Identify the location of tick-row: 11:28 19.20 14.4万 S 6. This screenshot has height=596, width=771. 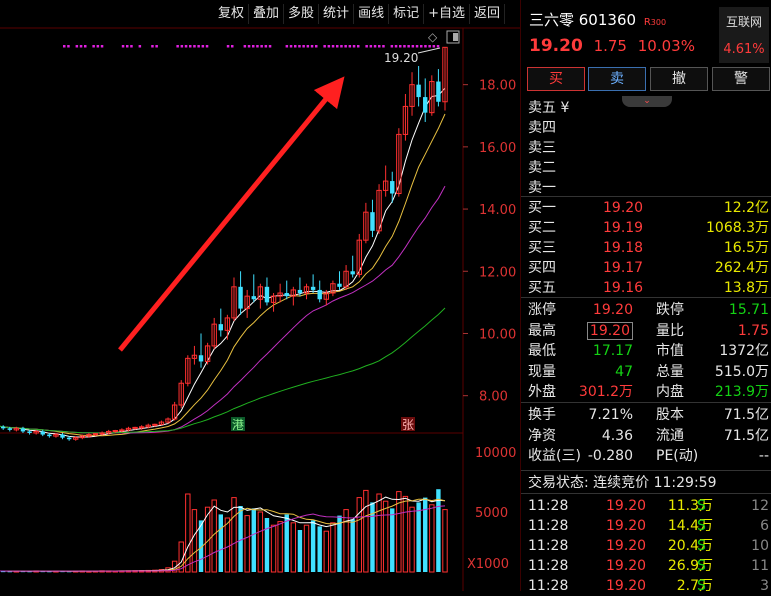
(646, 526).